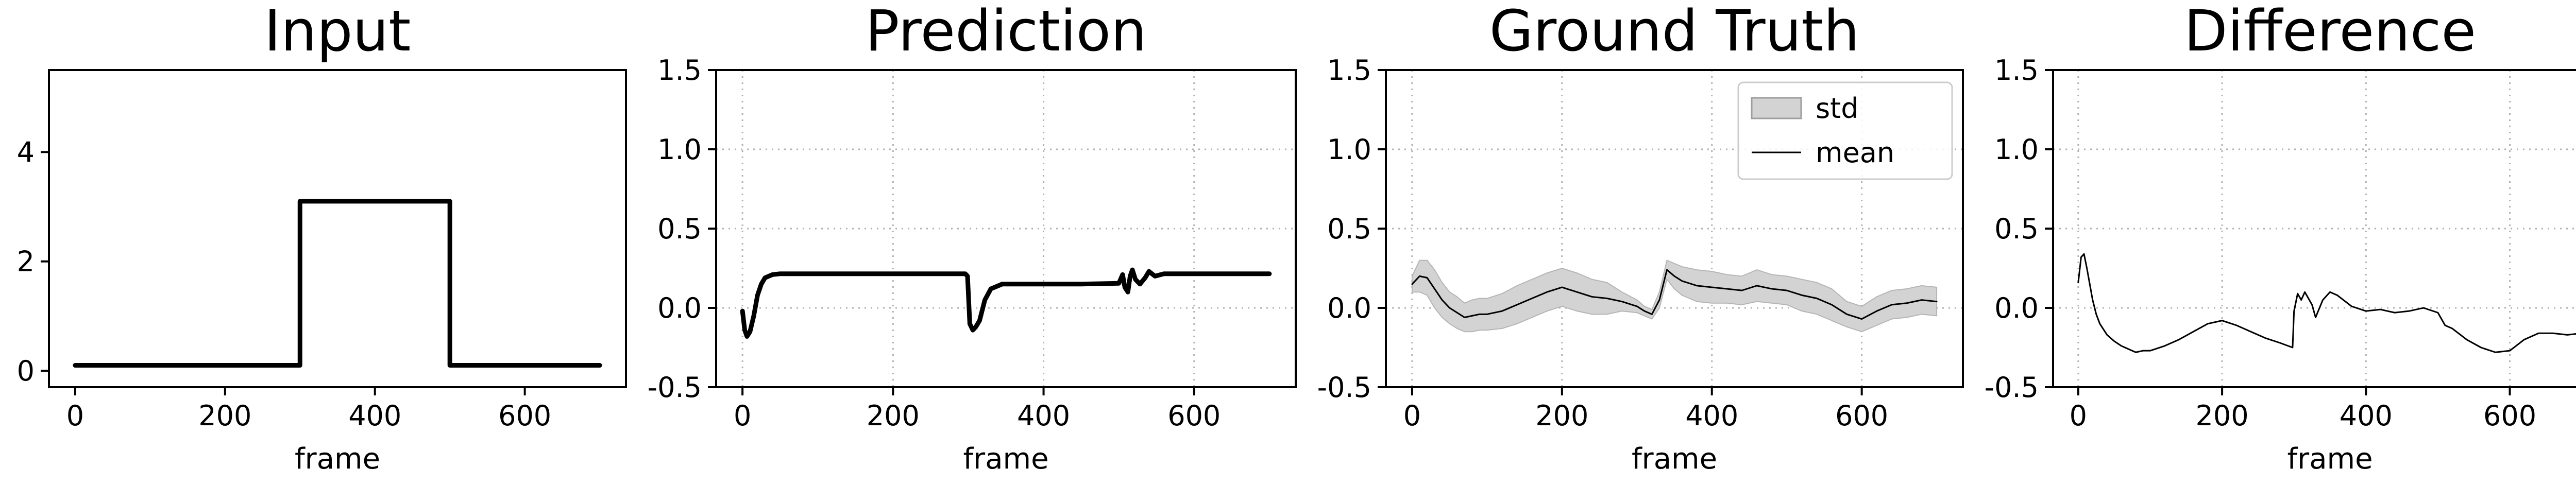  Describe the element at coordinates (1674, 32) in the screenshot. I see `chart-title: Ground Truth` at that location.